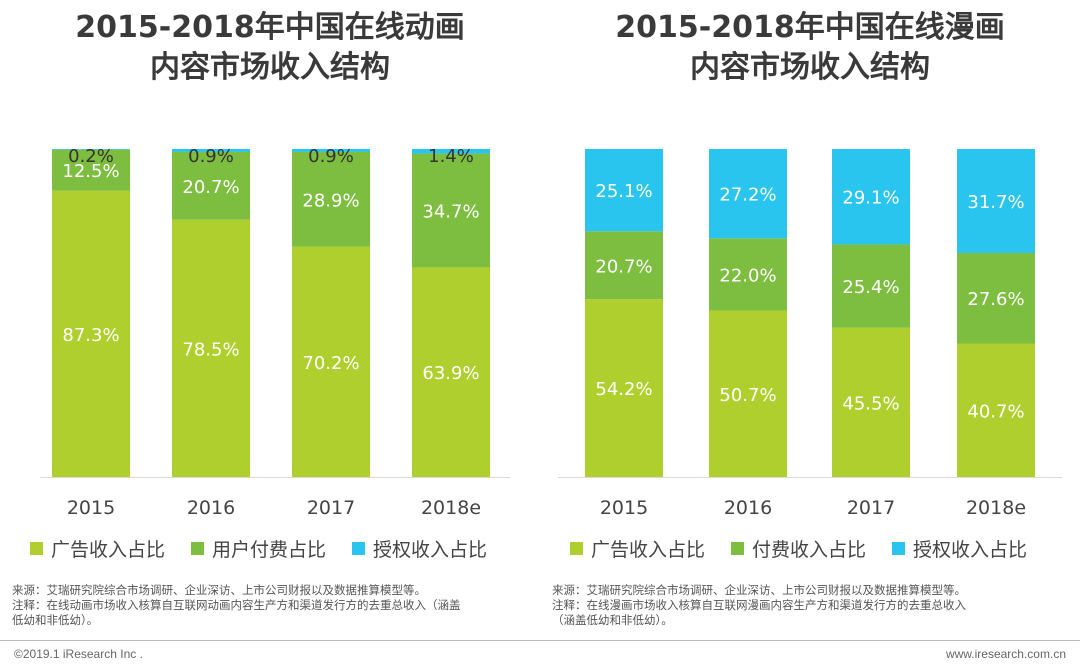 This screenshot has width=1080, height=670. I want to click on data-label-license-2016: 27.2%, so click(747, 195).